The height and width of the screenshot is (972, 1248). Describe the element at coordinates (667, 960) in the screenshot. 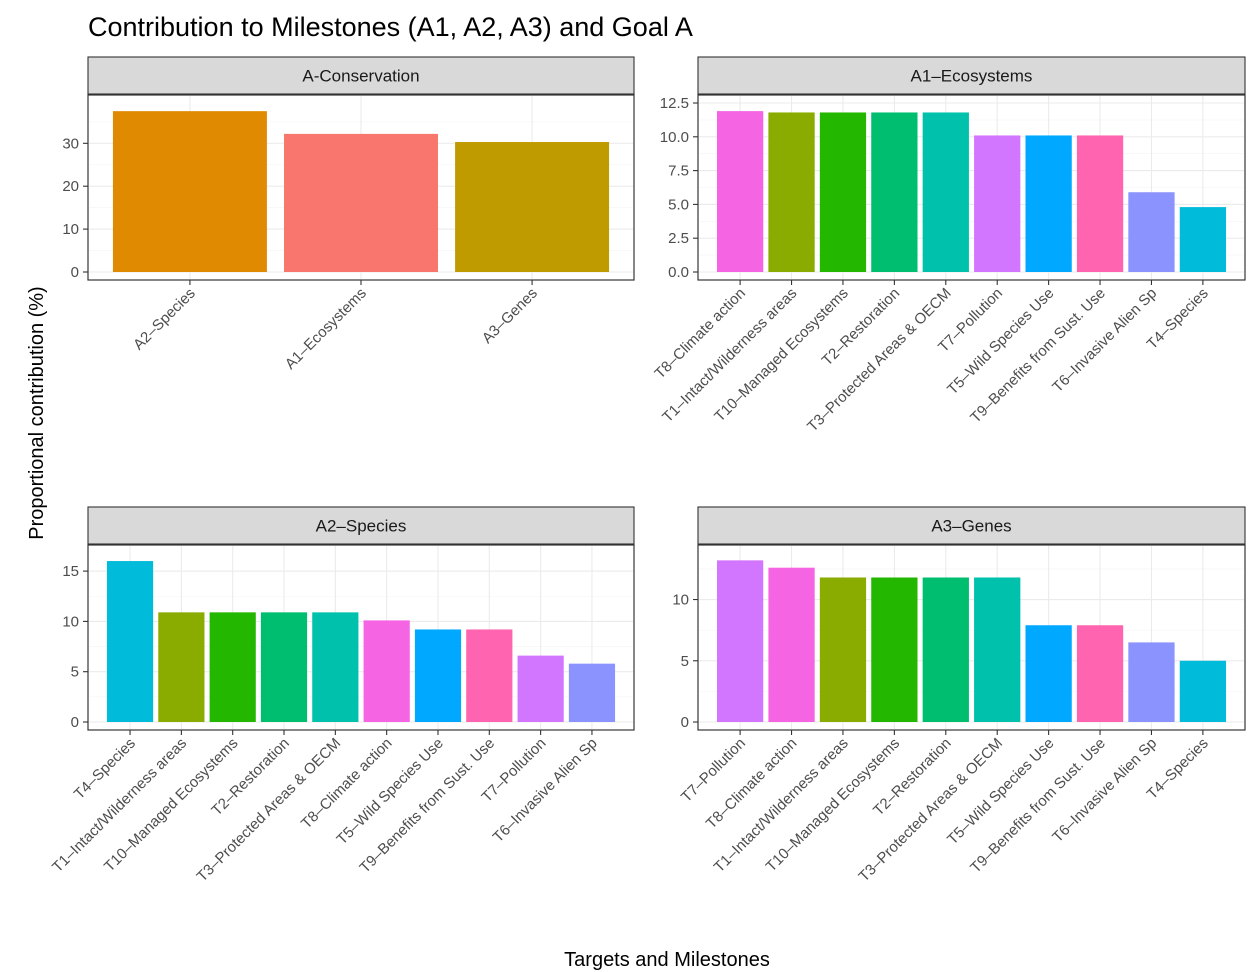

I see `x-axis-title: Targets and Milestones` at that location.